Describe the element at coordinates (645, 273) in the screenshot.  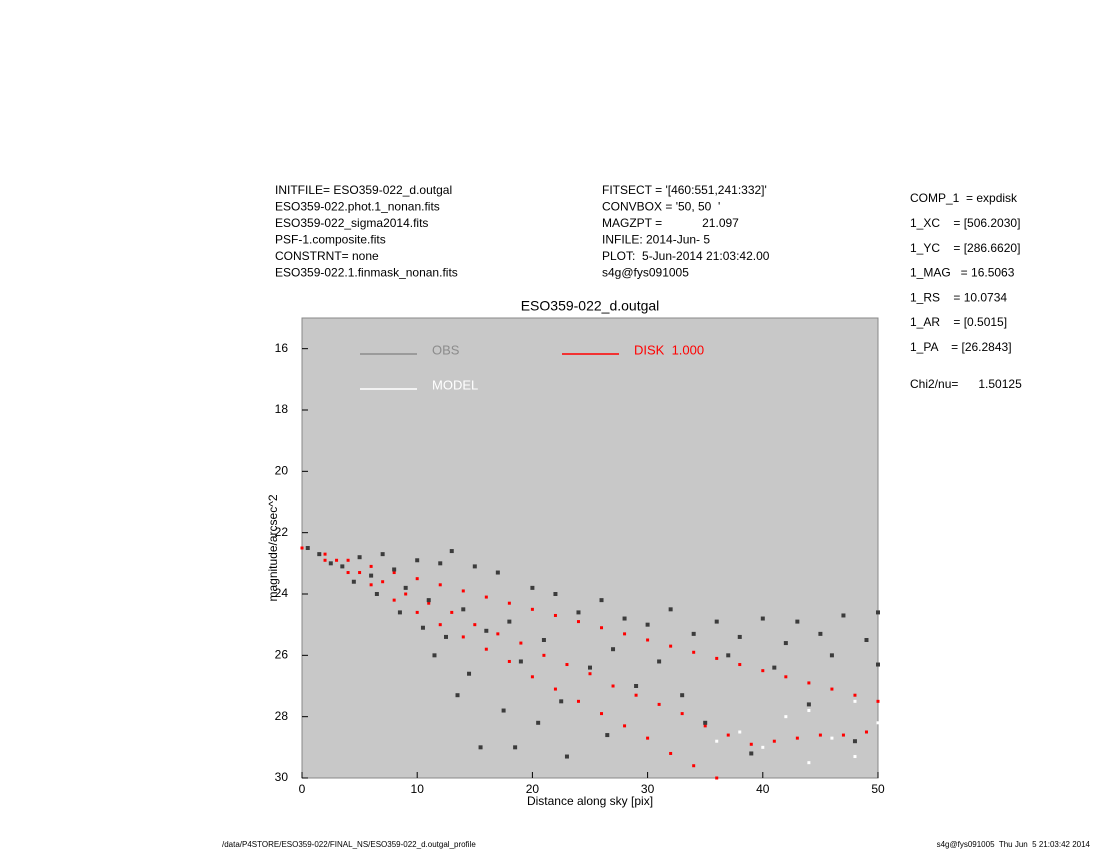
I see `header-middle-line: s4g@fys091005` at that location.